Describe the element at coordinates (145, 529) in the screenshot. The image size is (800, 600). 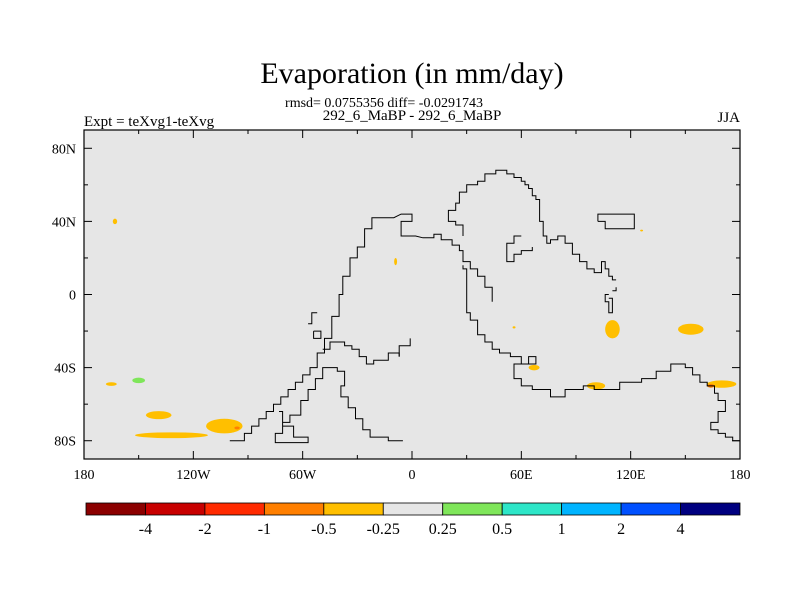
I see `colorbar-label: -4` at that location.